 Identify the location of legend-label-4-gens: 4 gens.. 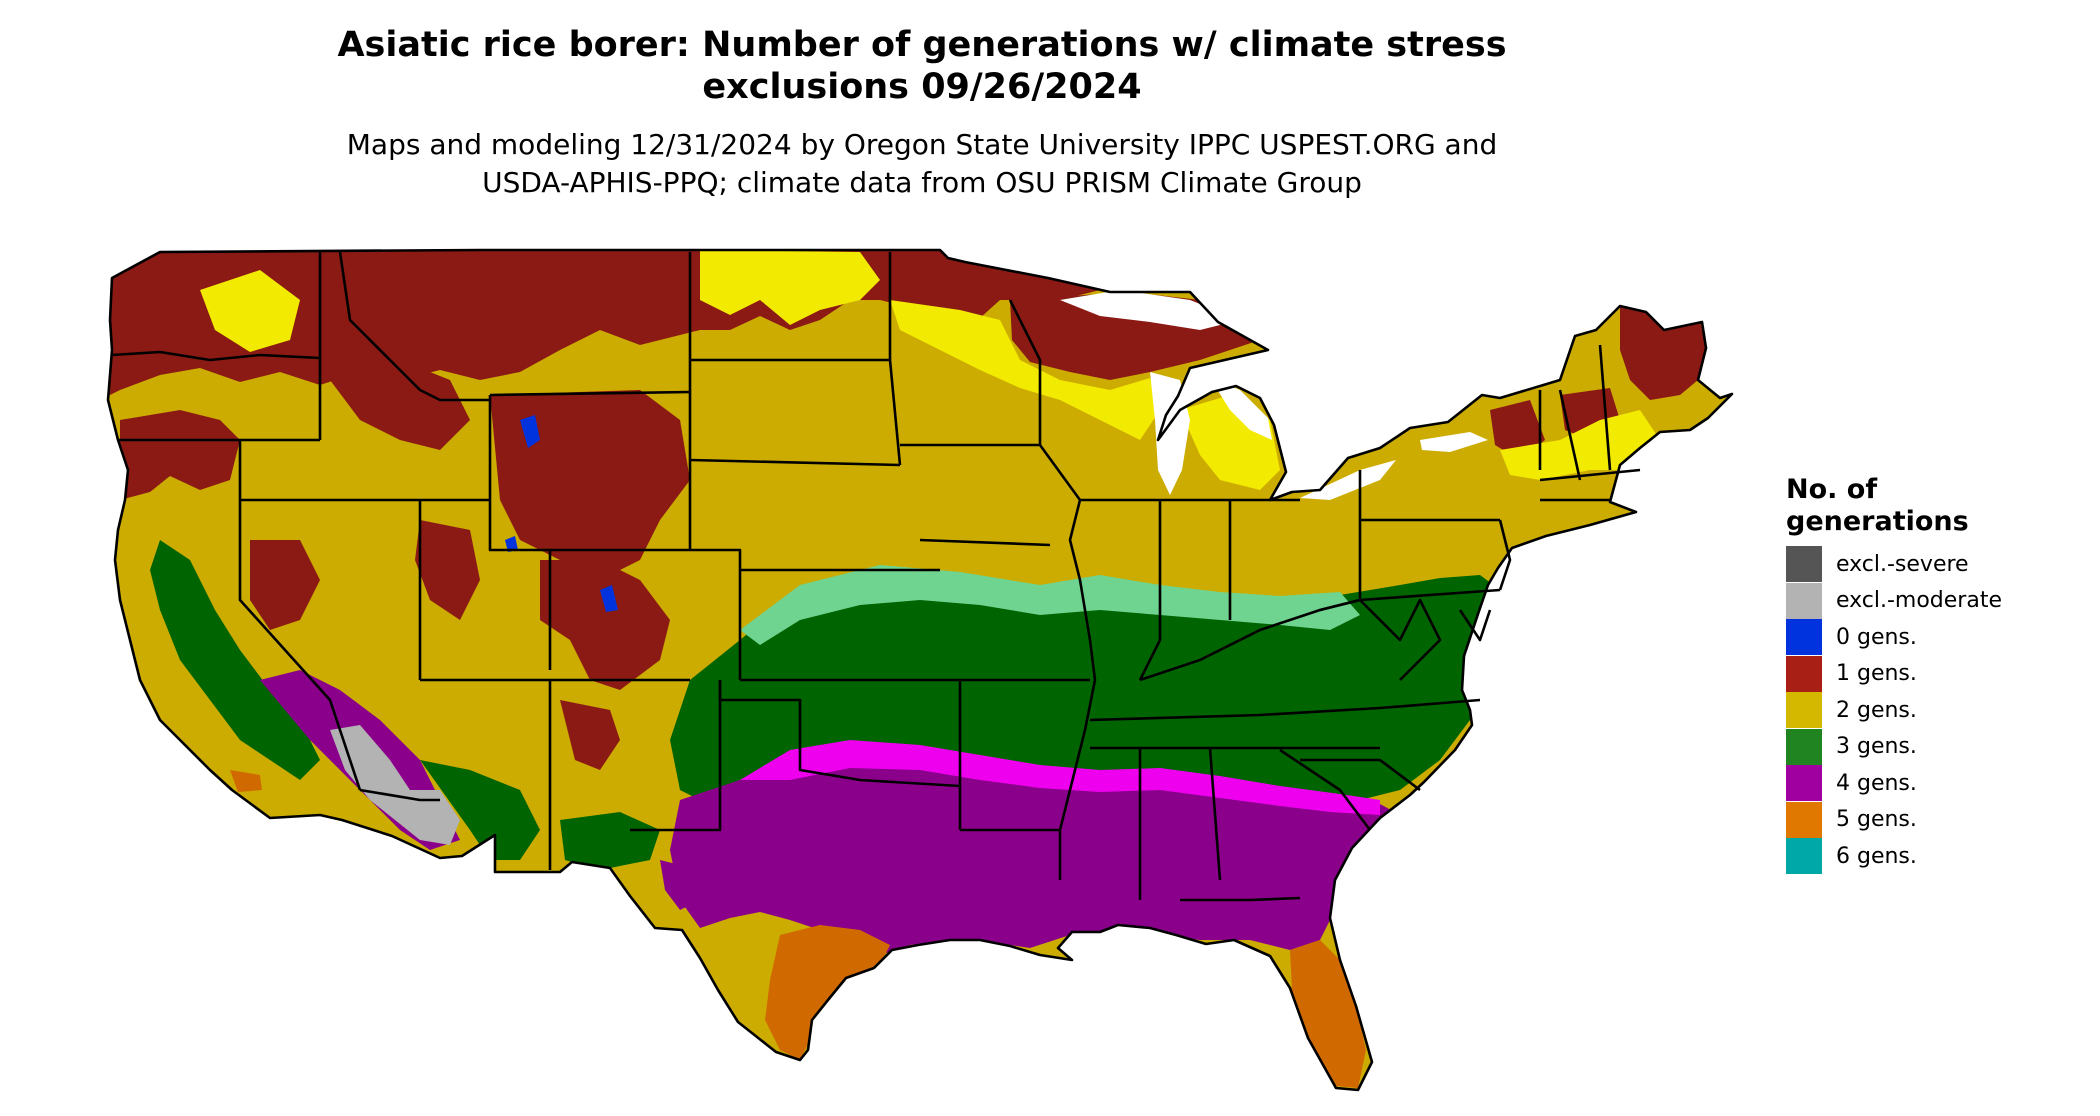
(1876, 783).